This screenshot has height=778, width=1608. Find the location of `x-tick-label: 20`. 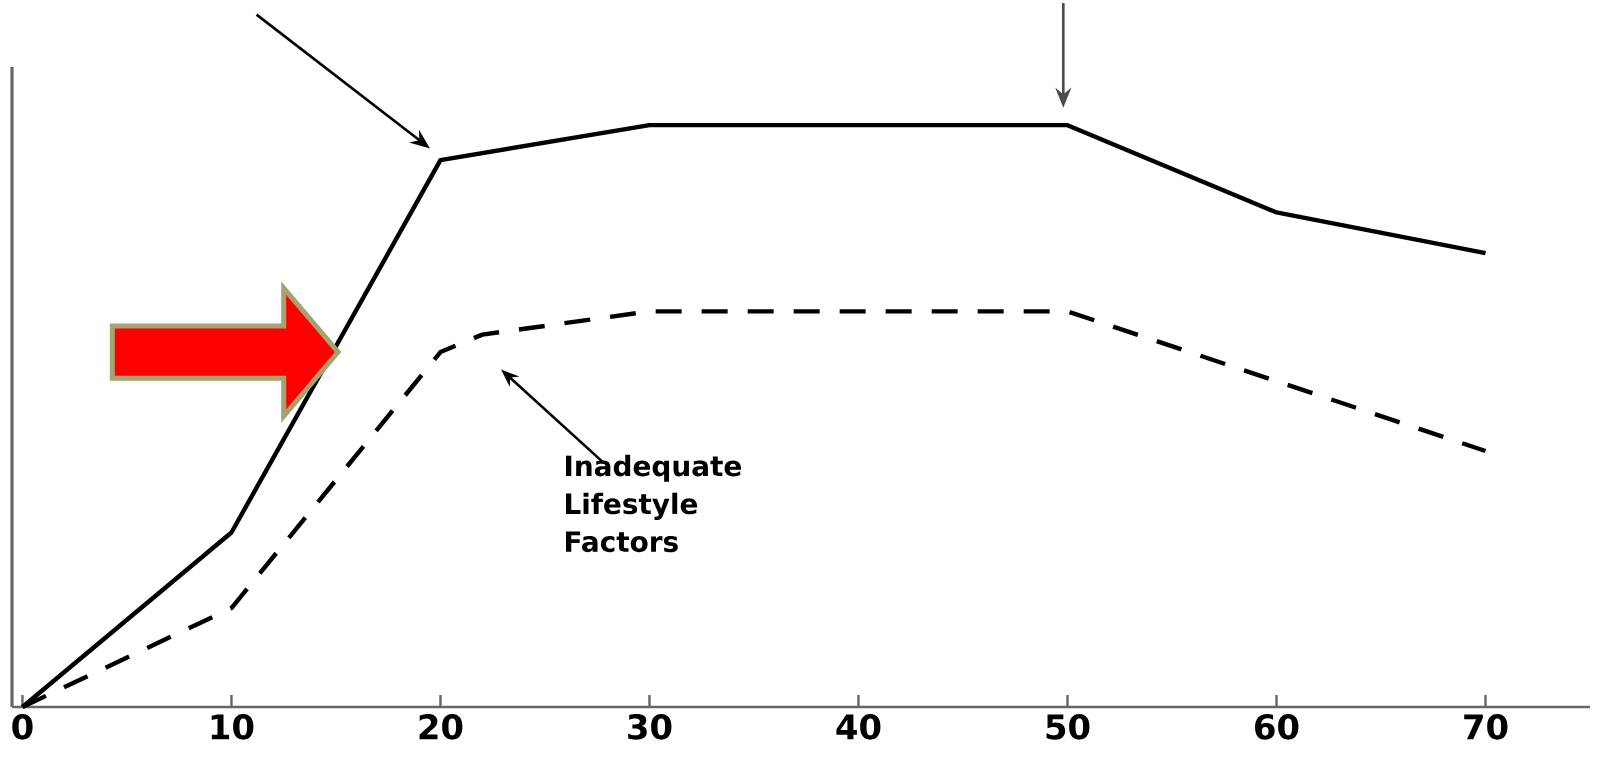

x-tick-label: 20 is located at coordinates (441, 727).